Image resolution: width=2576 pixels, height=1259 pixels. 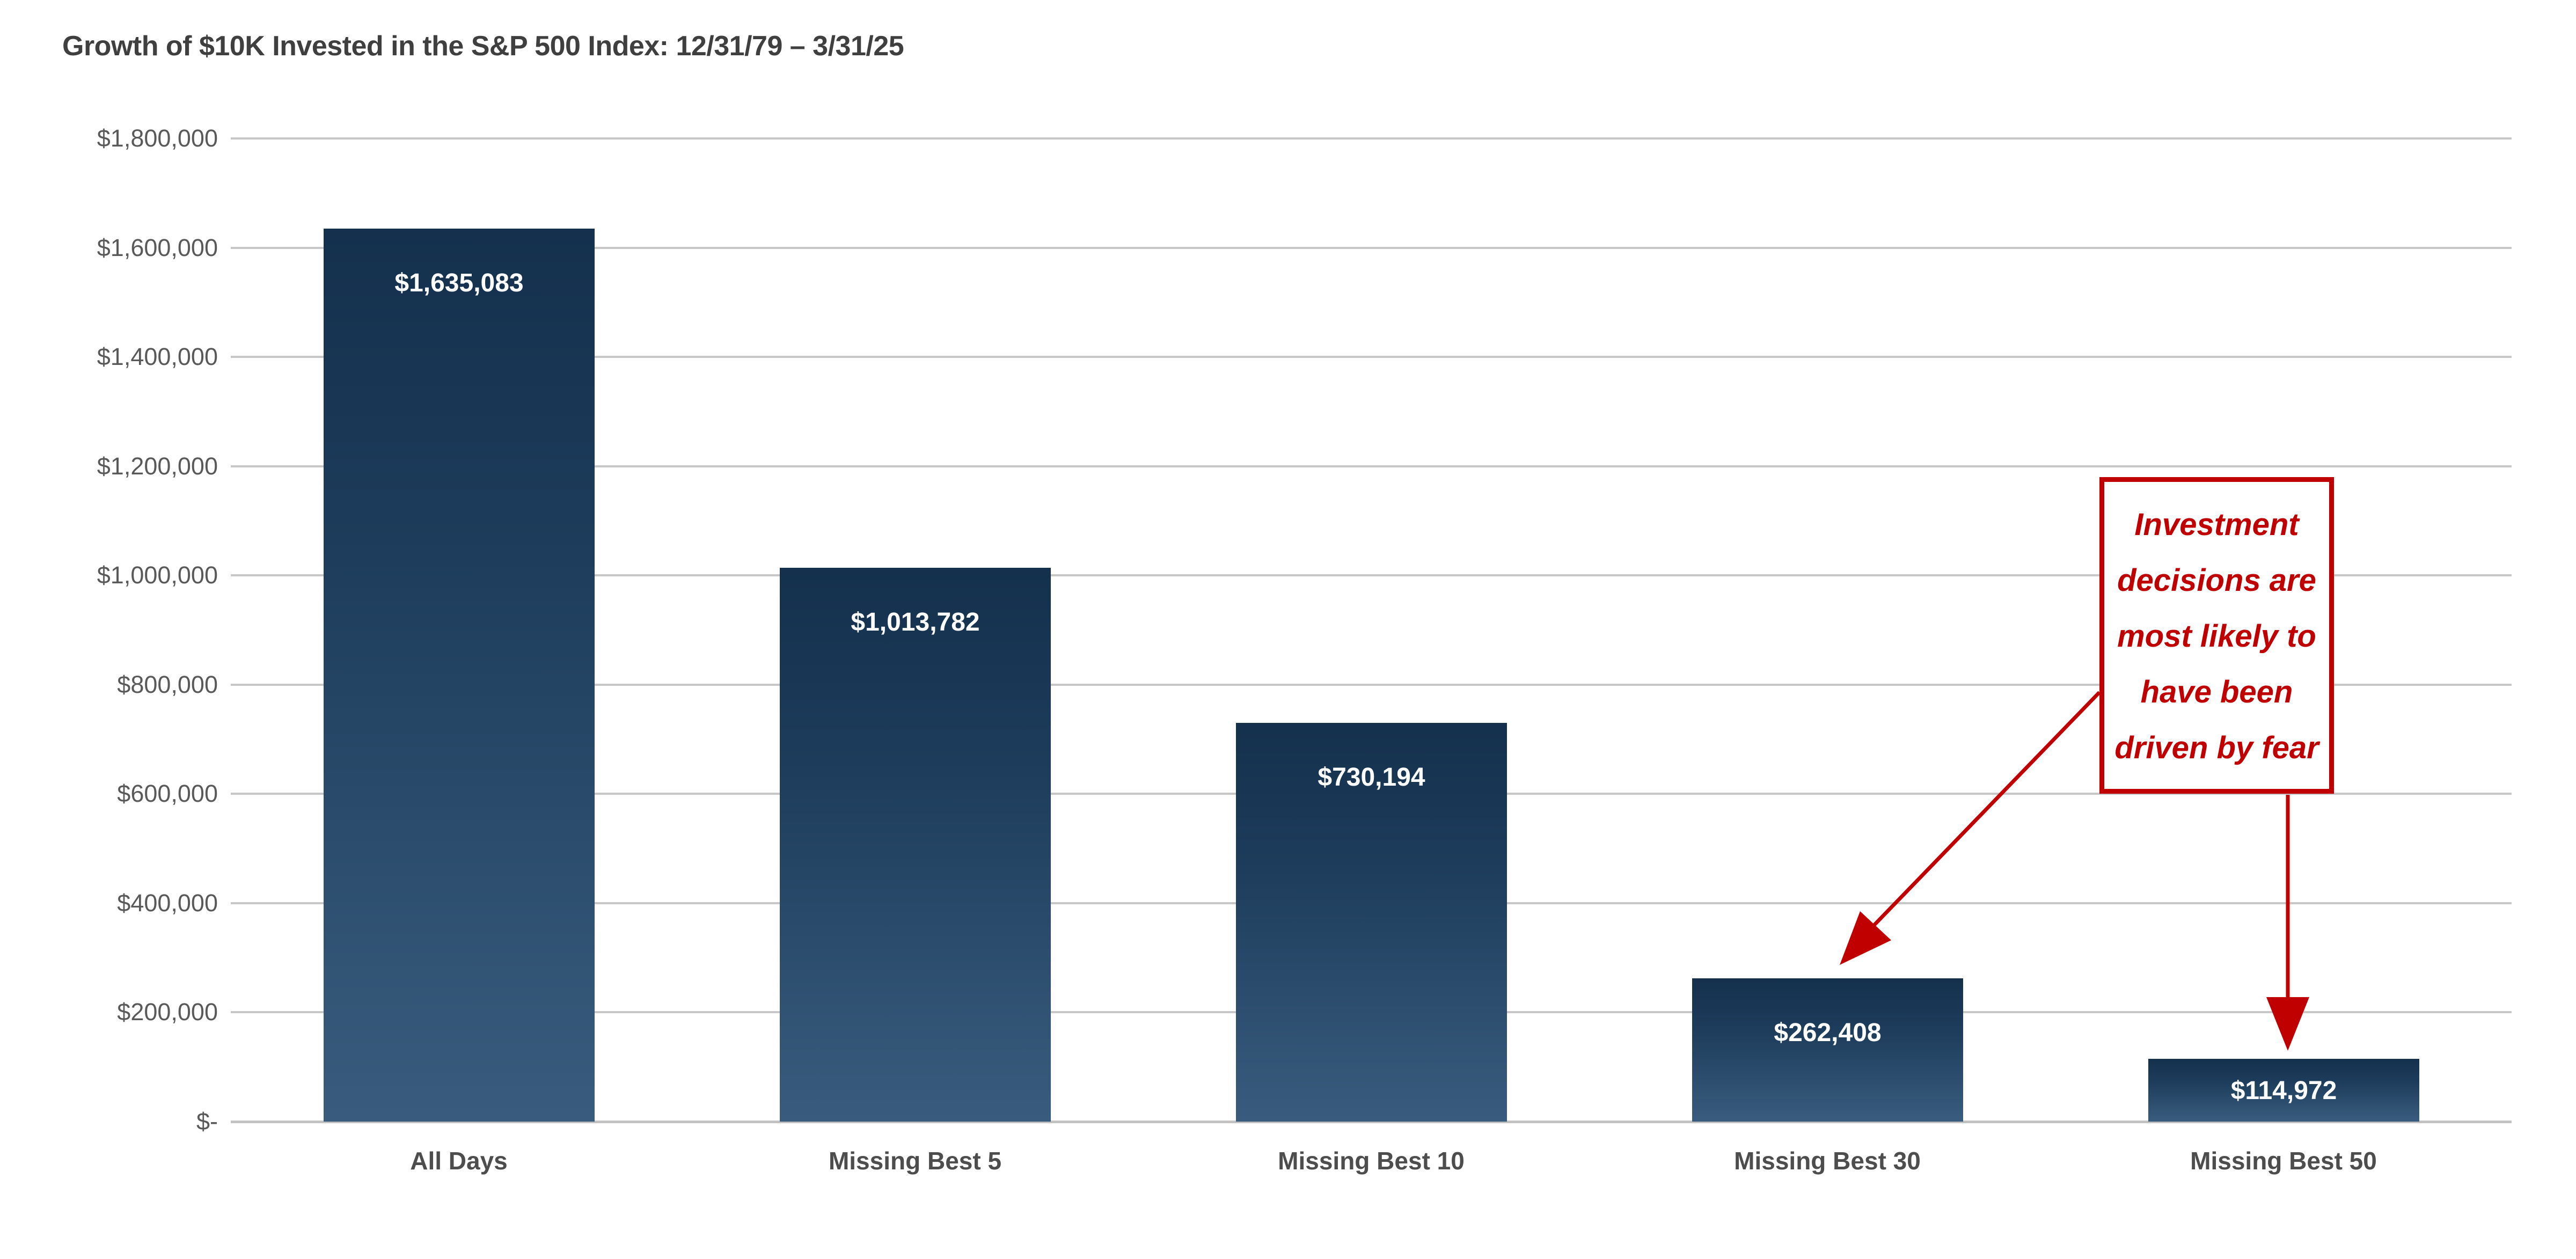 What do you see at coordinates (157, 248) in the screenshot?
I see `y-tick-label: $1,600,000` at bounding box center [157, 248].